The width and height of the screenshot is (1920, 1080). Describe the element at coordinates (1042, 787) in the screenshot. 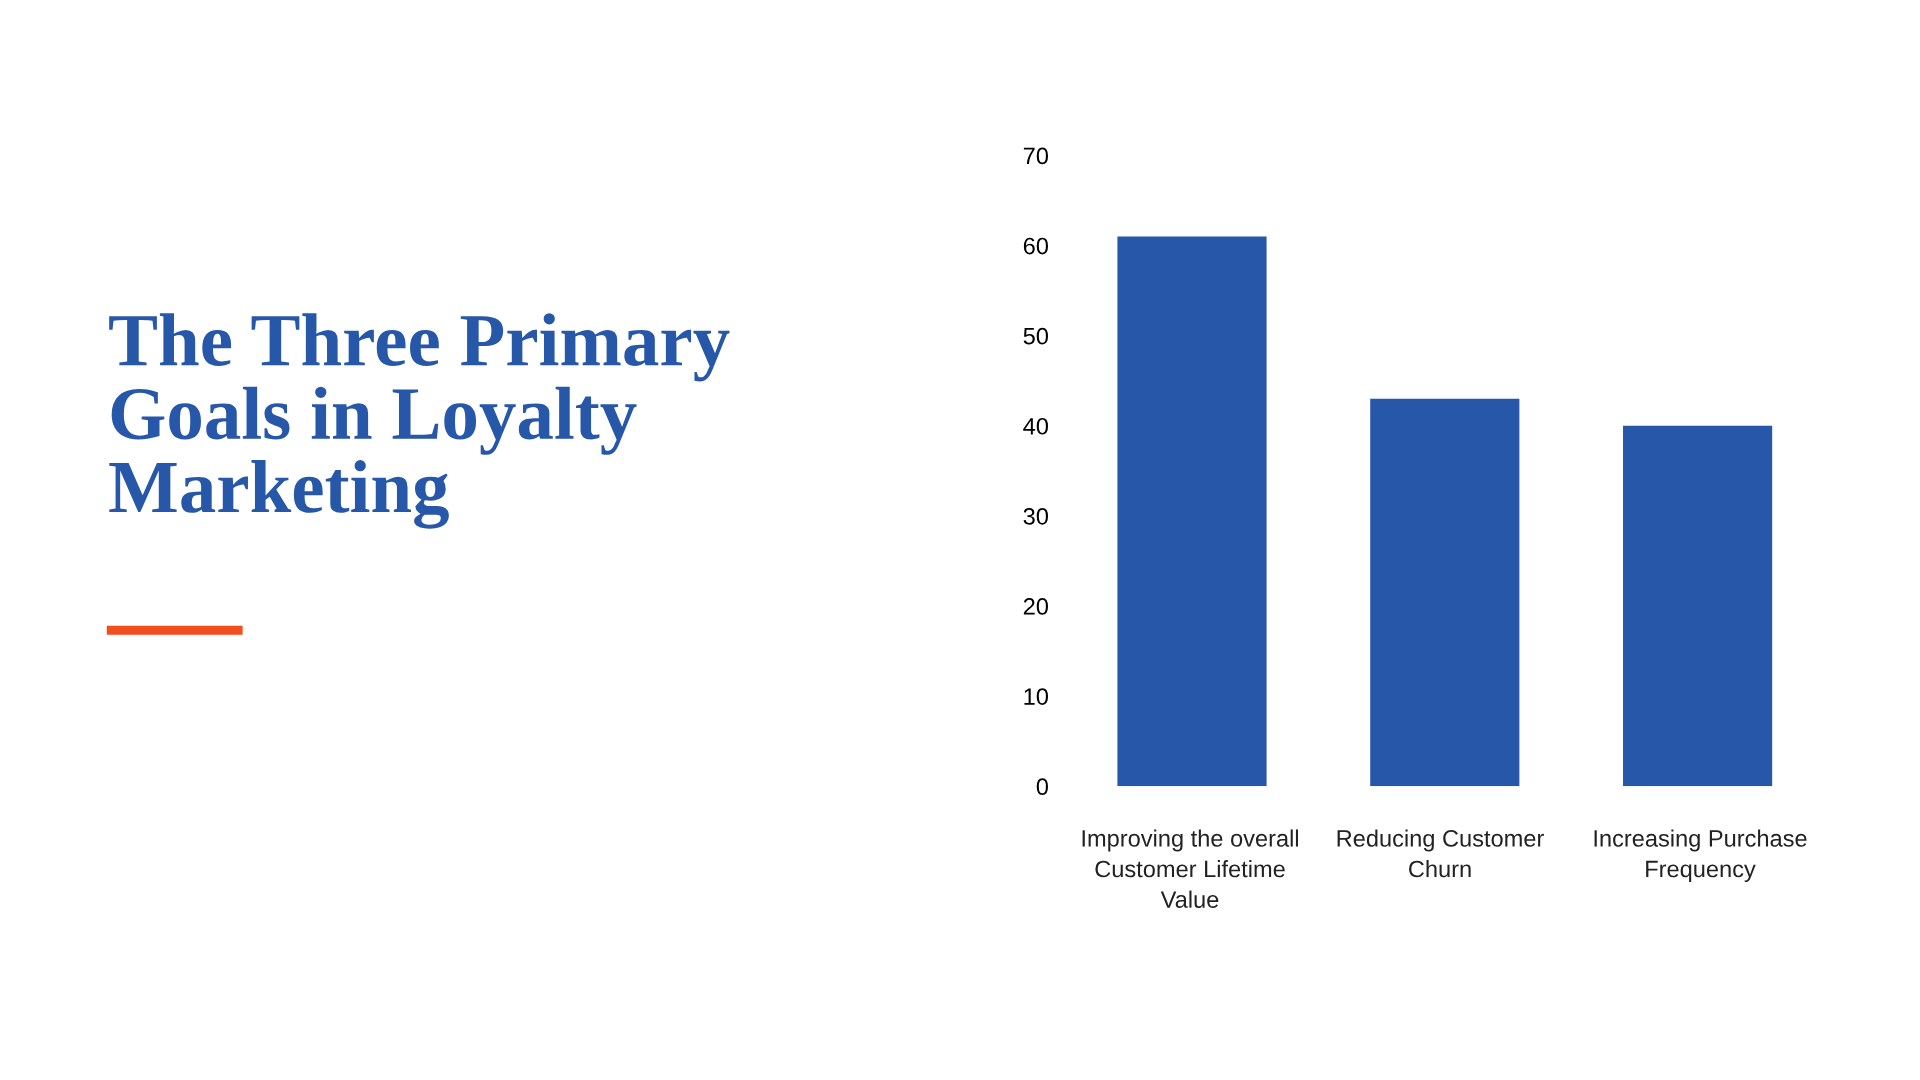

I see `y-tick-label: 0` at that location.